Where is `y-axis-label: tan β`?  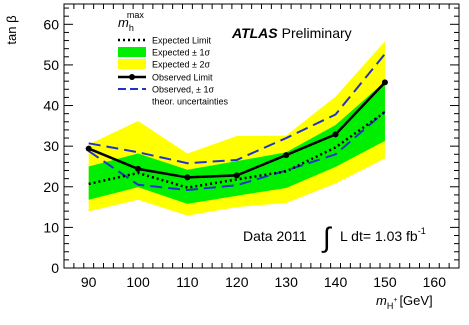 y-axis-label: tan β is located at coordinates (11, 29).